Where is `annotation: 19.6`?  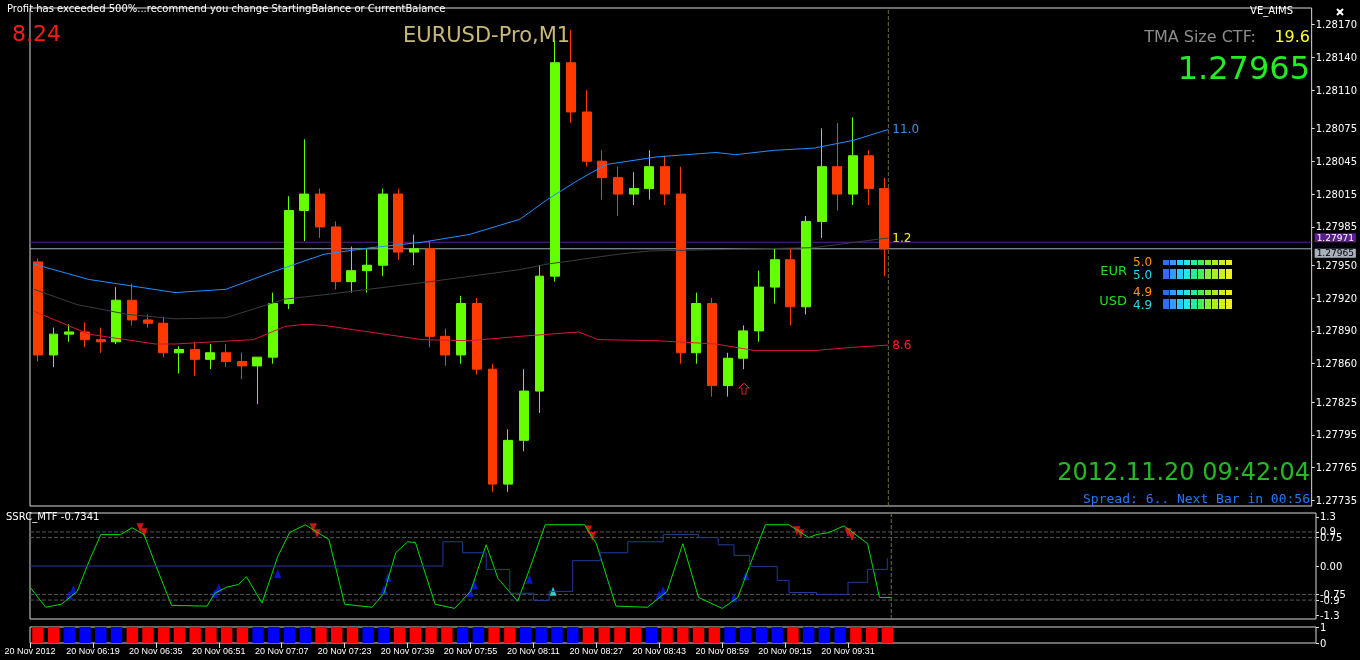 annotation: 19.6 is located at coordinates (1292, 36).